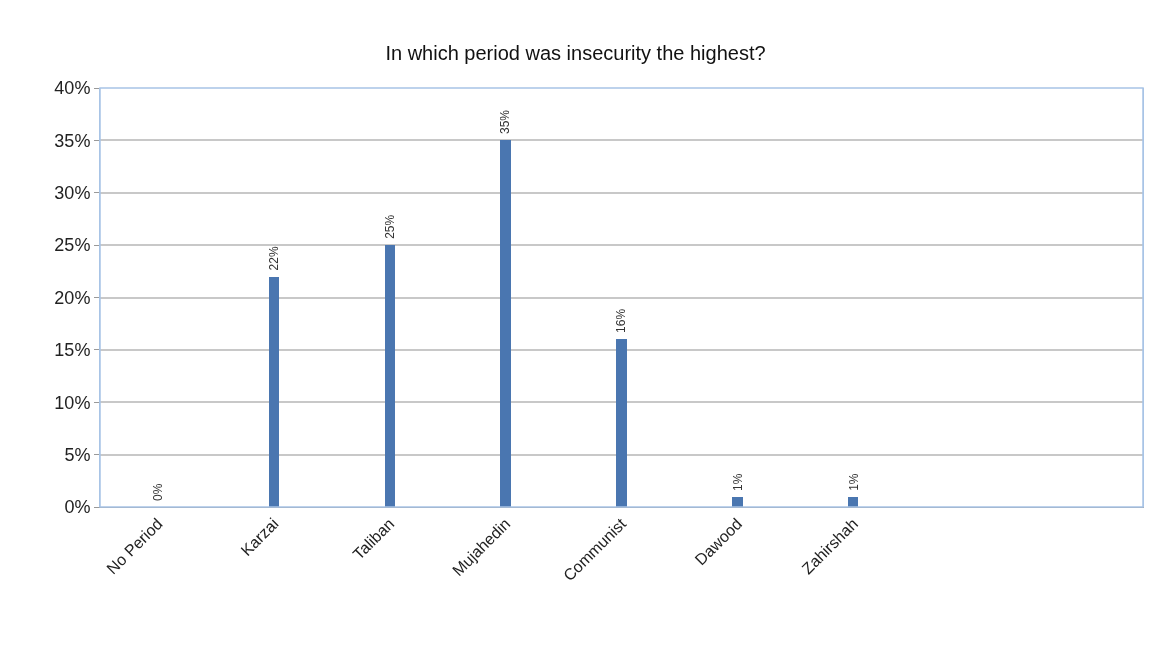 This screenshot has height=652, width=1151. Describe the element at coordinates (72, 140) in the screenshot. I see `y-tick-label: 35%` at that location.